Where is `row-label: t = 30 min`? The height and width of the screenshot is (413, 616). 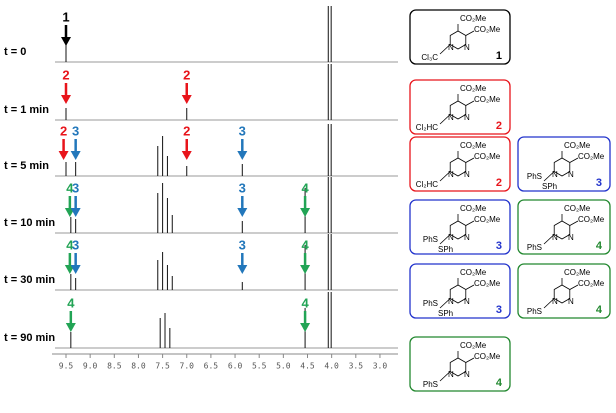 row-label: t = 30 min is located at coordinates (29, 280).